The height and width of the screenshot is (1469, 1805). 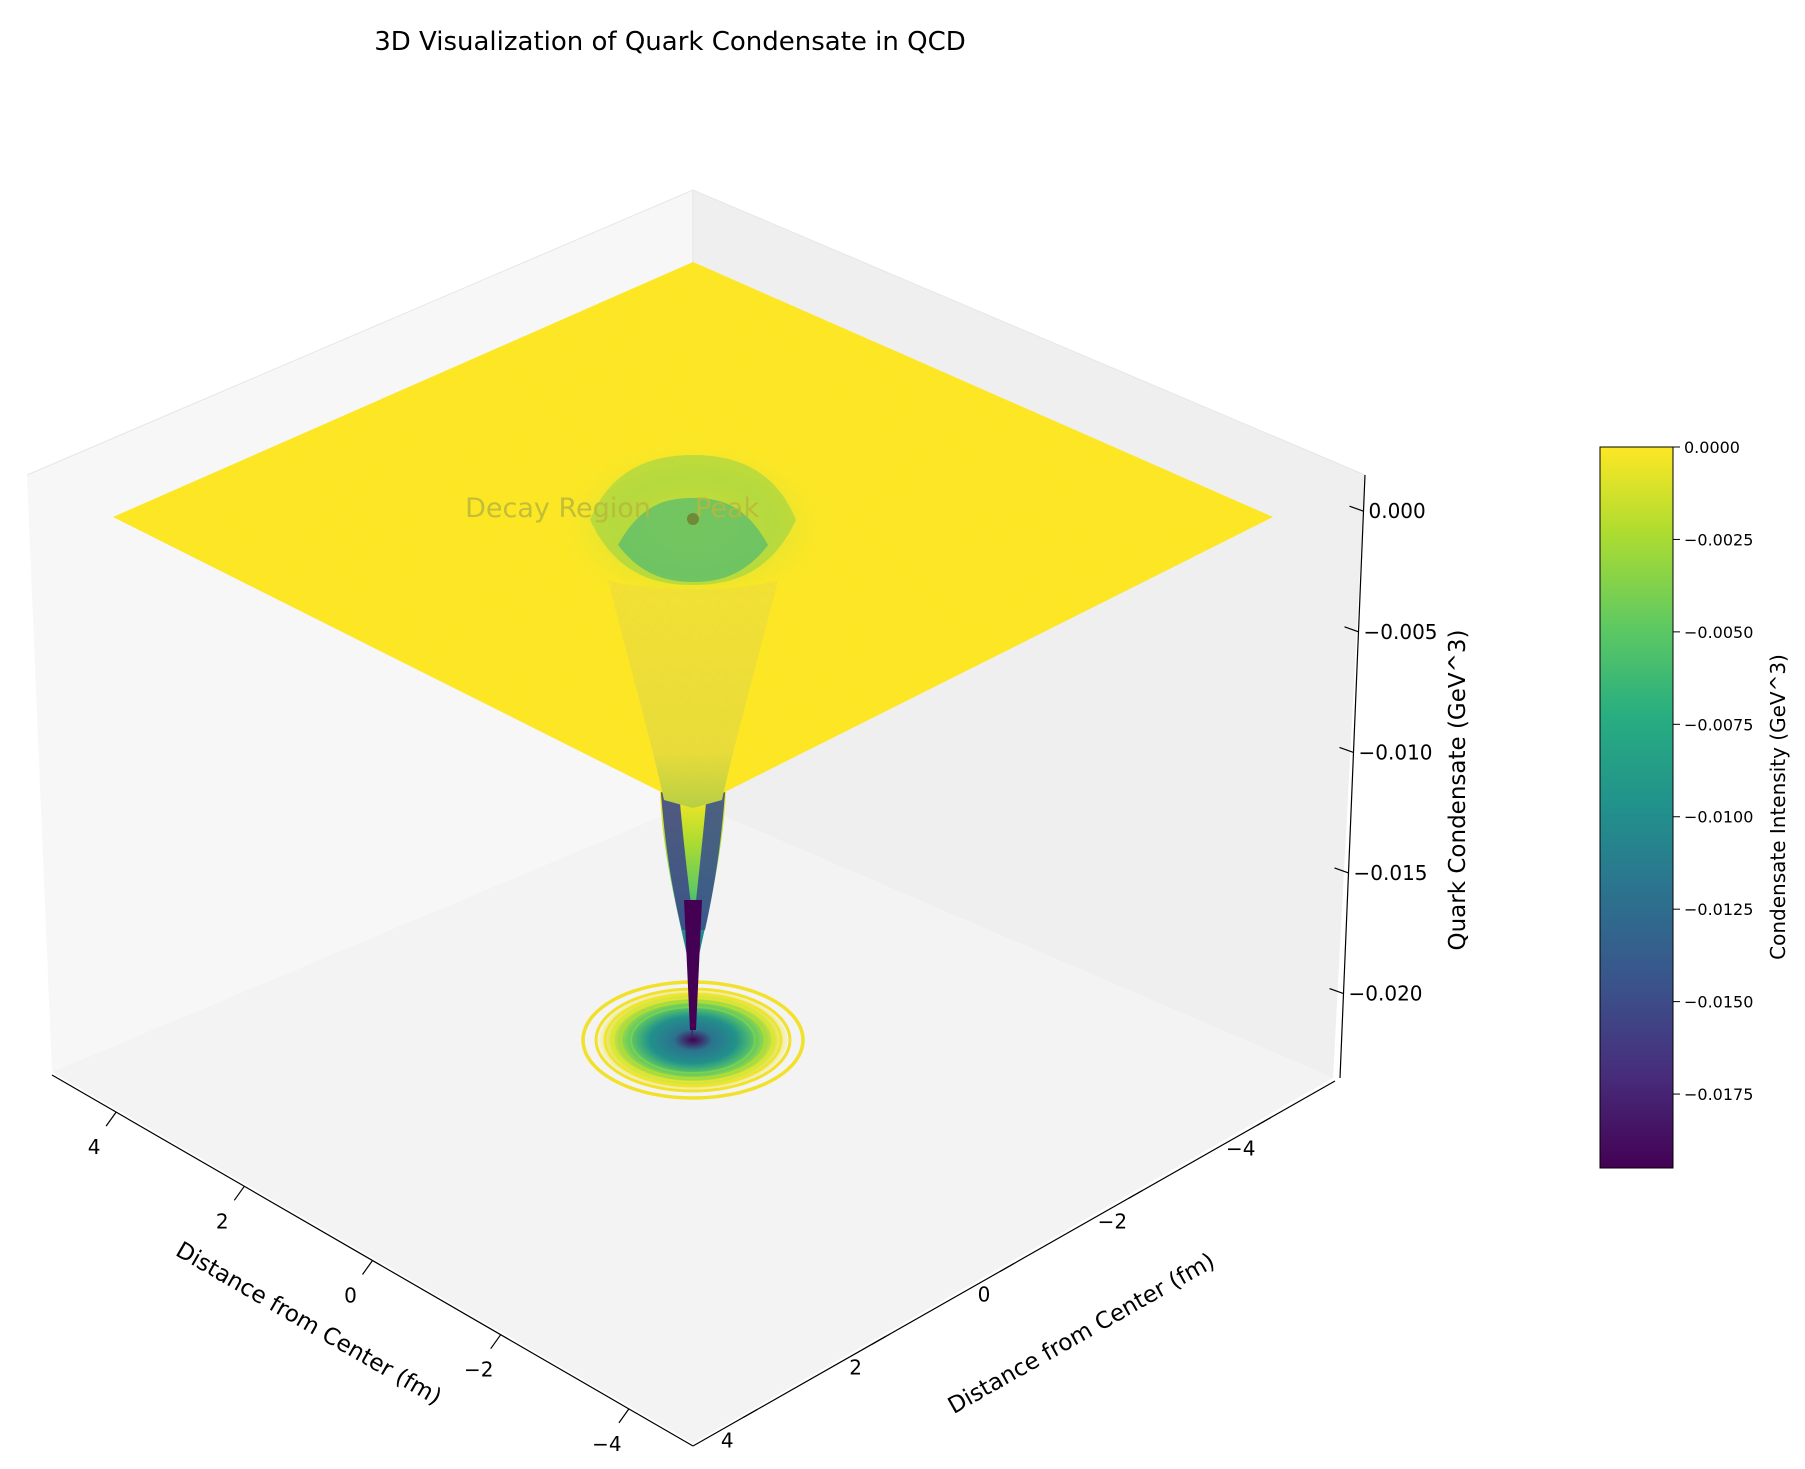 I want to click on colorbar-tick-label: −0.0150, so click(x=1718, y=1002).